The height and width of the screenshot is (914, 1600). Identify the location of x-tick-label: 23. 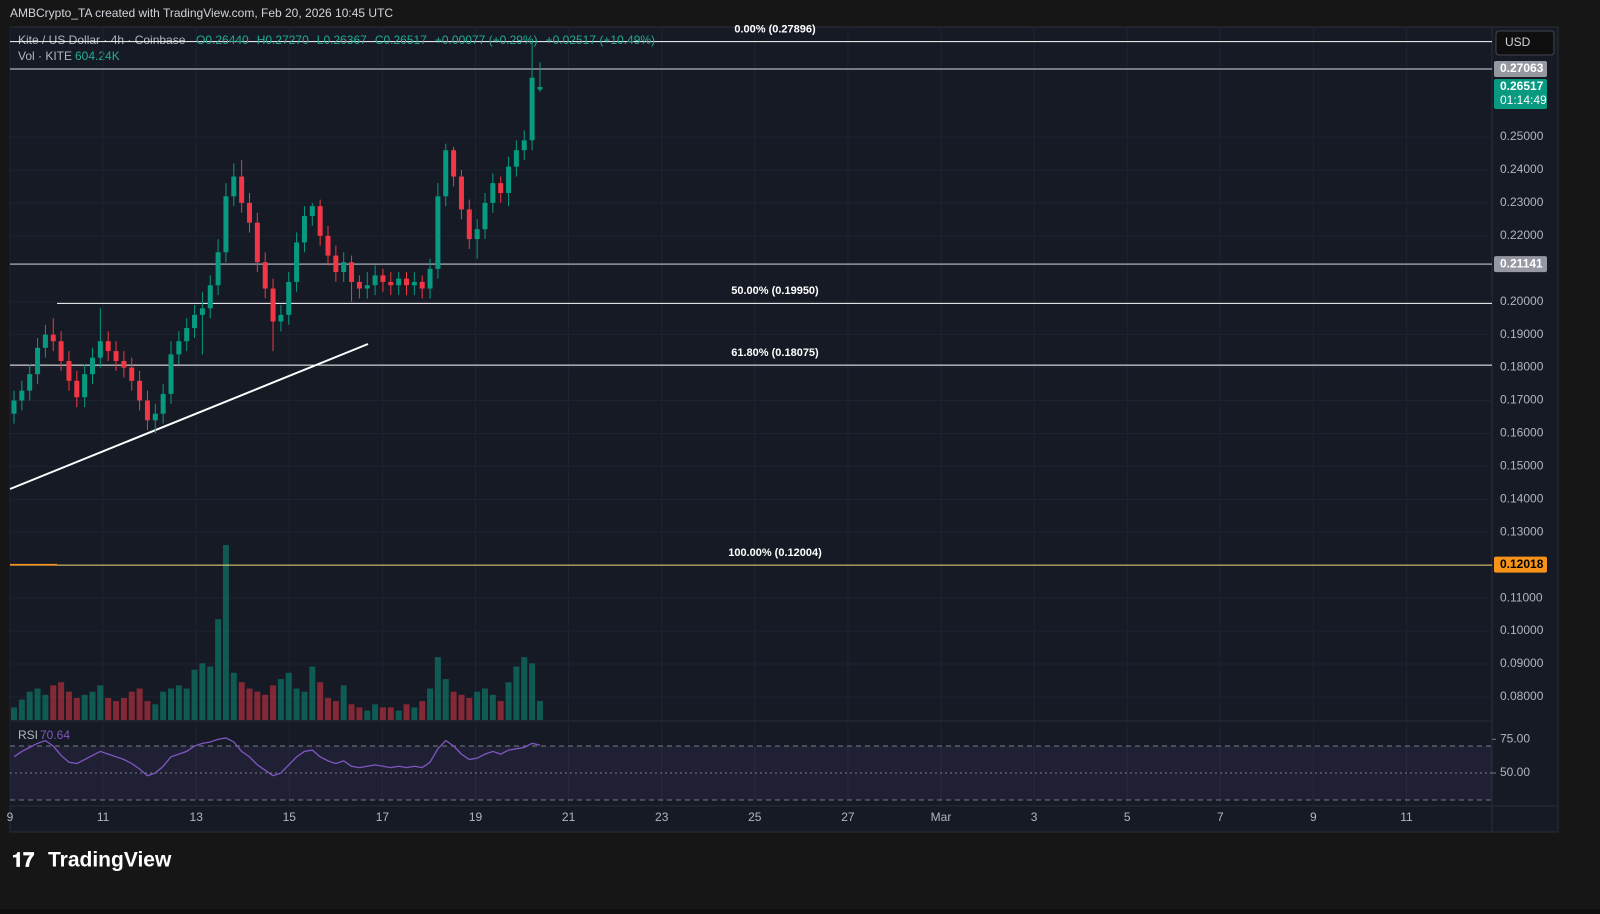
(662, 817).